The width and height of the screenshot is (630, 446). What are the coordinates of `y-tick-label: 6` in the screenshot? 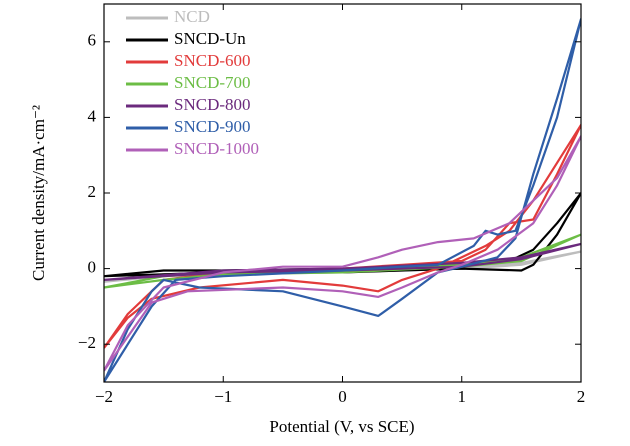 It's located at (92, 40).